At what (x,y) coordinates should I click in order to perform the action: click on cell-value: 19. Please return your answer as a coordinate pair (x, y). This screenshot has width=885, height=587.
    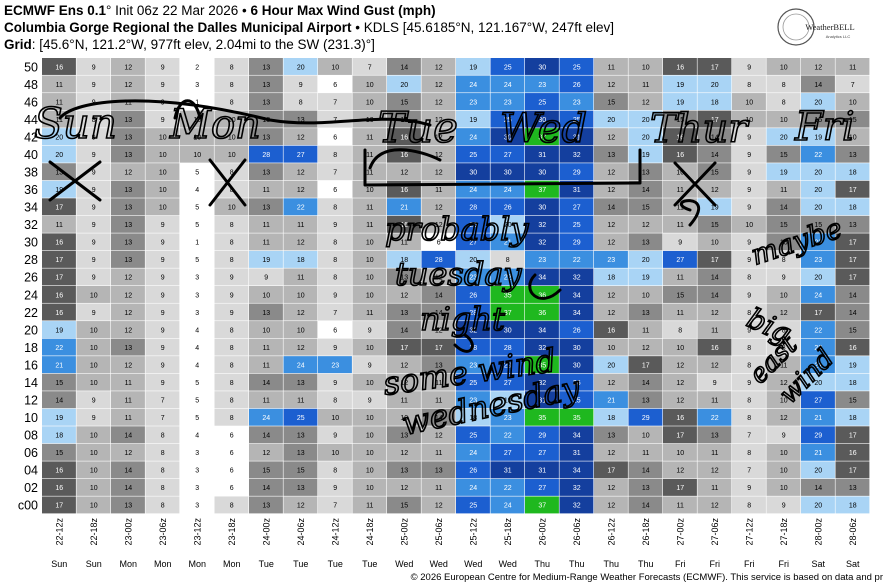
    Looking at the image, I should click on (680, 85).